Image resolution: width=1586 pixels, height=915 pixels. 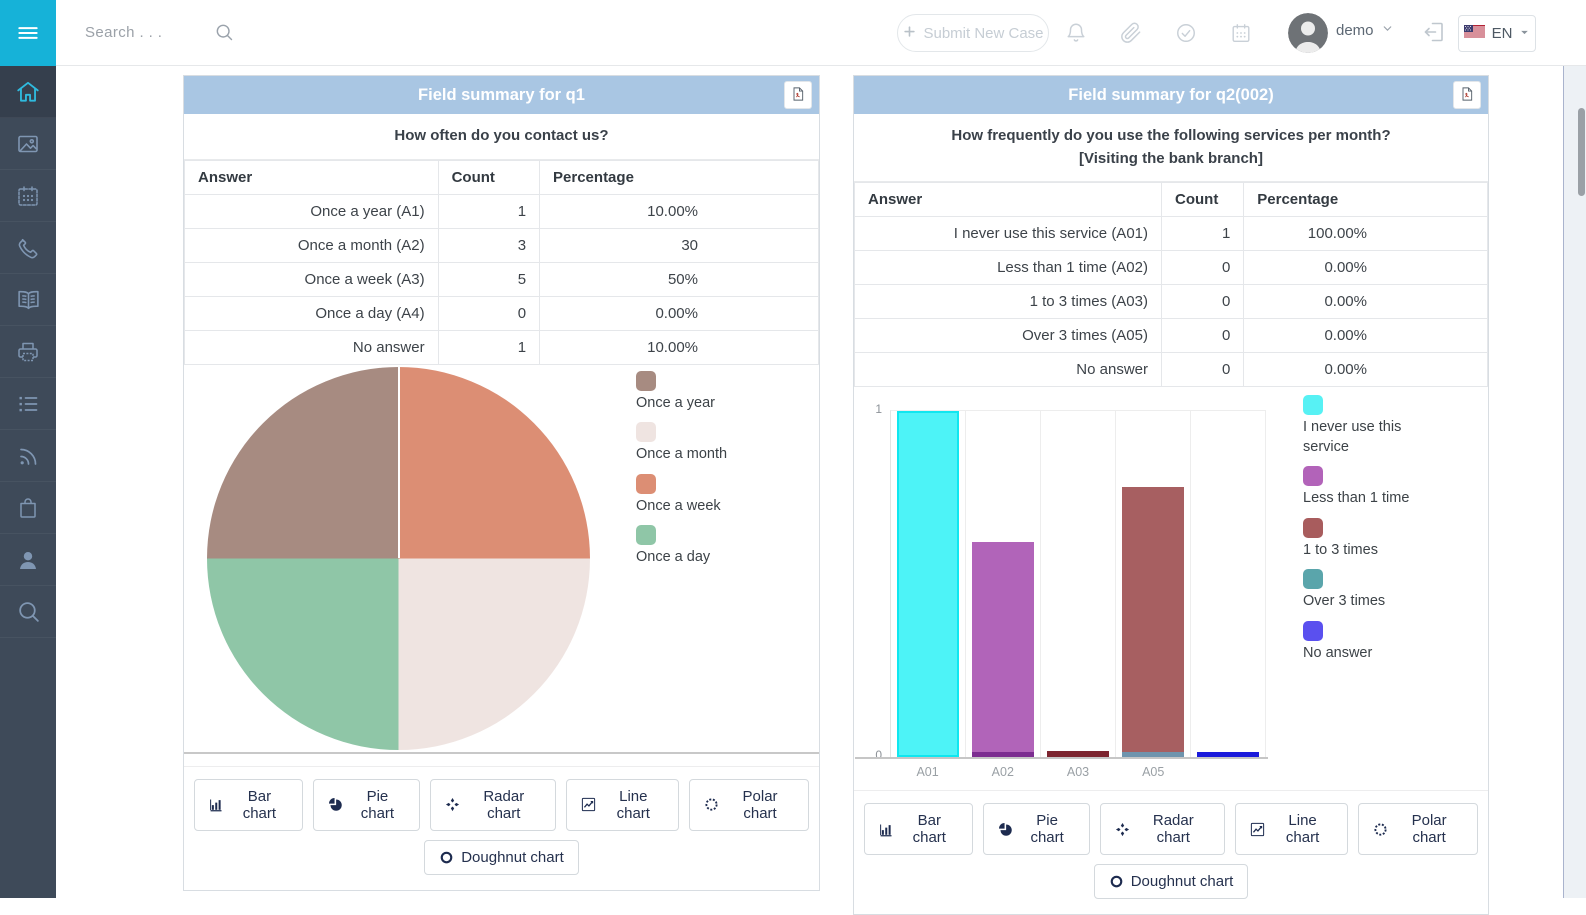 I want to click on search-icon, so click(x=224, y=32).